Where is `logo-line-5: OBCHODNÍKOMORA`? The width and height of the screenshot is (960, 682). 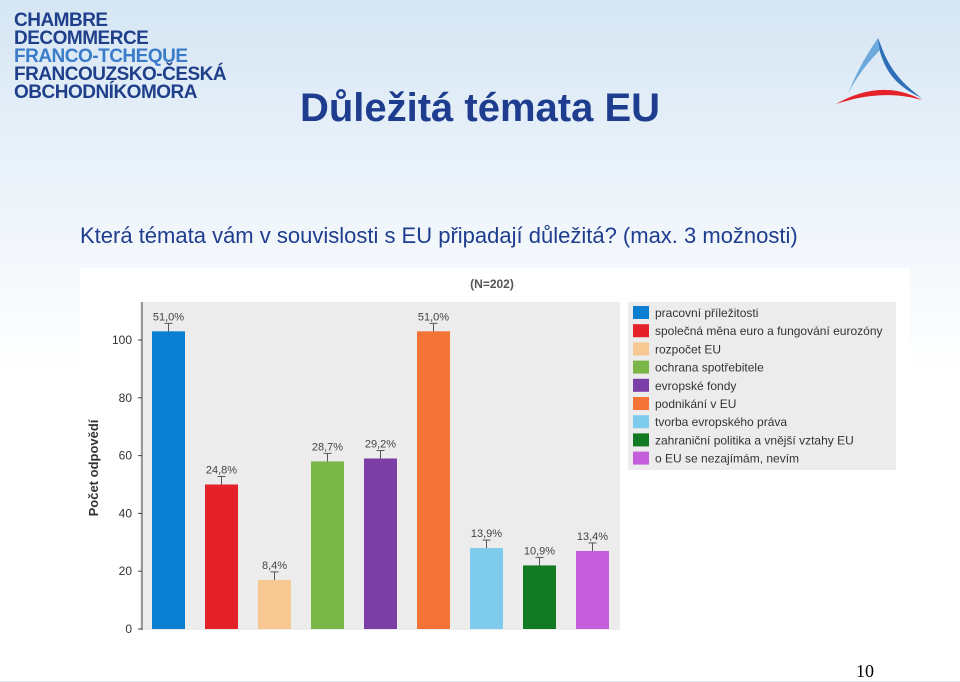
logo-line-5: OBCHODNÍKOMORA is located at coordinates (106, 92).